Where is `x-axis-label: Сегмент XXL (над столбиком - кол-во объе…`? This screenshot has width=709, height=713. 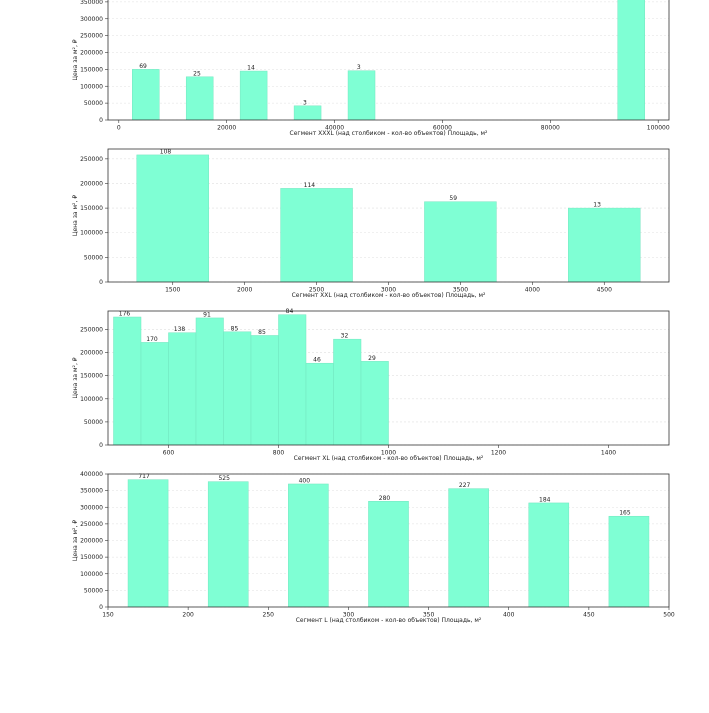 x-axis-label: Сегмент XXL (над столбиком - кол-во объе… is located at coordinates (389, 295).